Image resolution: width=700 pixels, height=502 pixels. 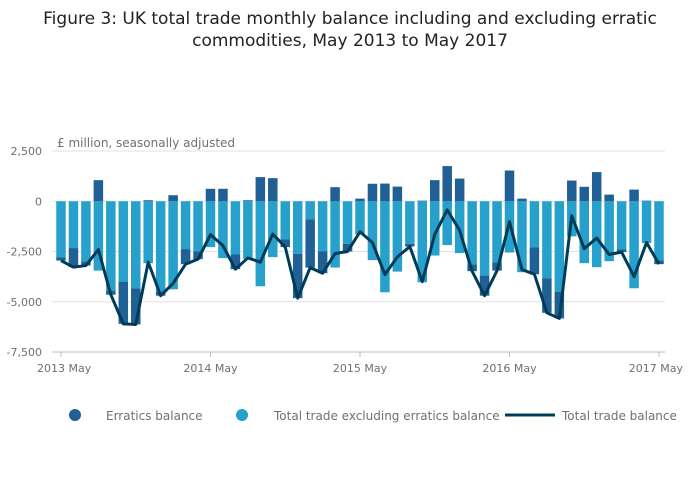 I want to click on legend-erratics-marker, so click(x=75, y=415).